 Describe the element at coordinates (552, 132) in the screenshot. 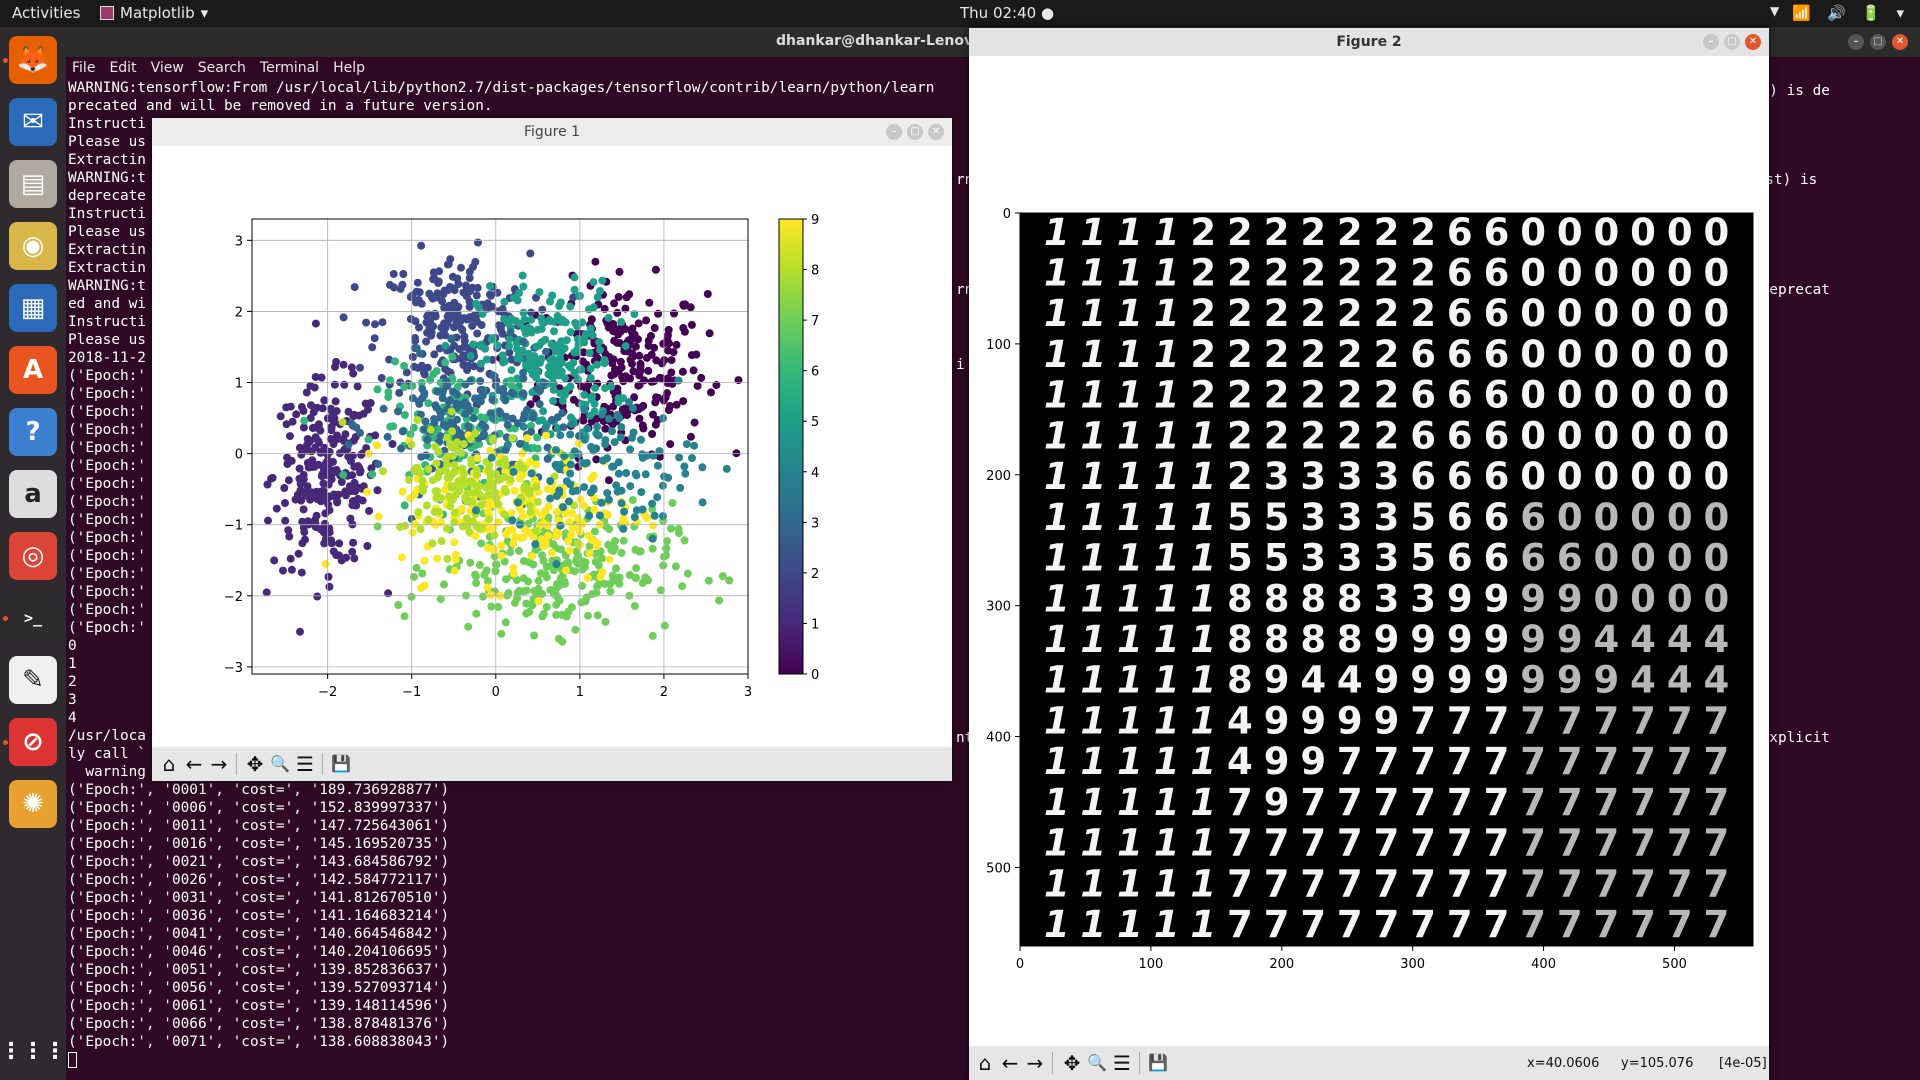

I see `figure-1-titlebar: Figure 1 – □ ✕` at that location.